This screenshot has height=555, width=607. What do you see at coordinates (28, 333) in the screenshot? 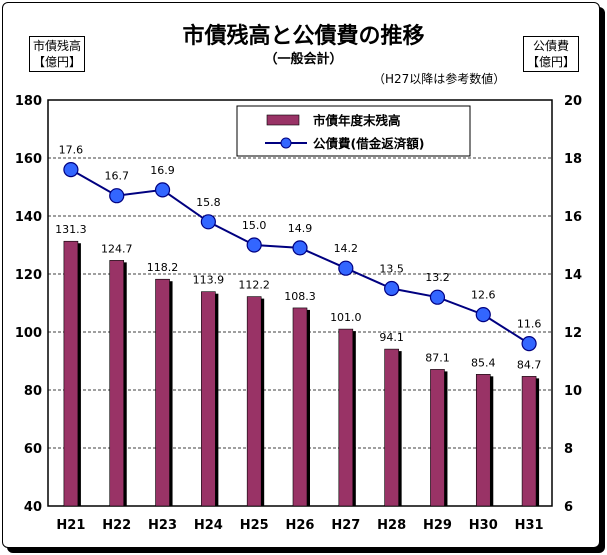
I see `y-tick-label-left: 100` at bounding box center [28, 333].